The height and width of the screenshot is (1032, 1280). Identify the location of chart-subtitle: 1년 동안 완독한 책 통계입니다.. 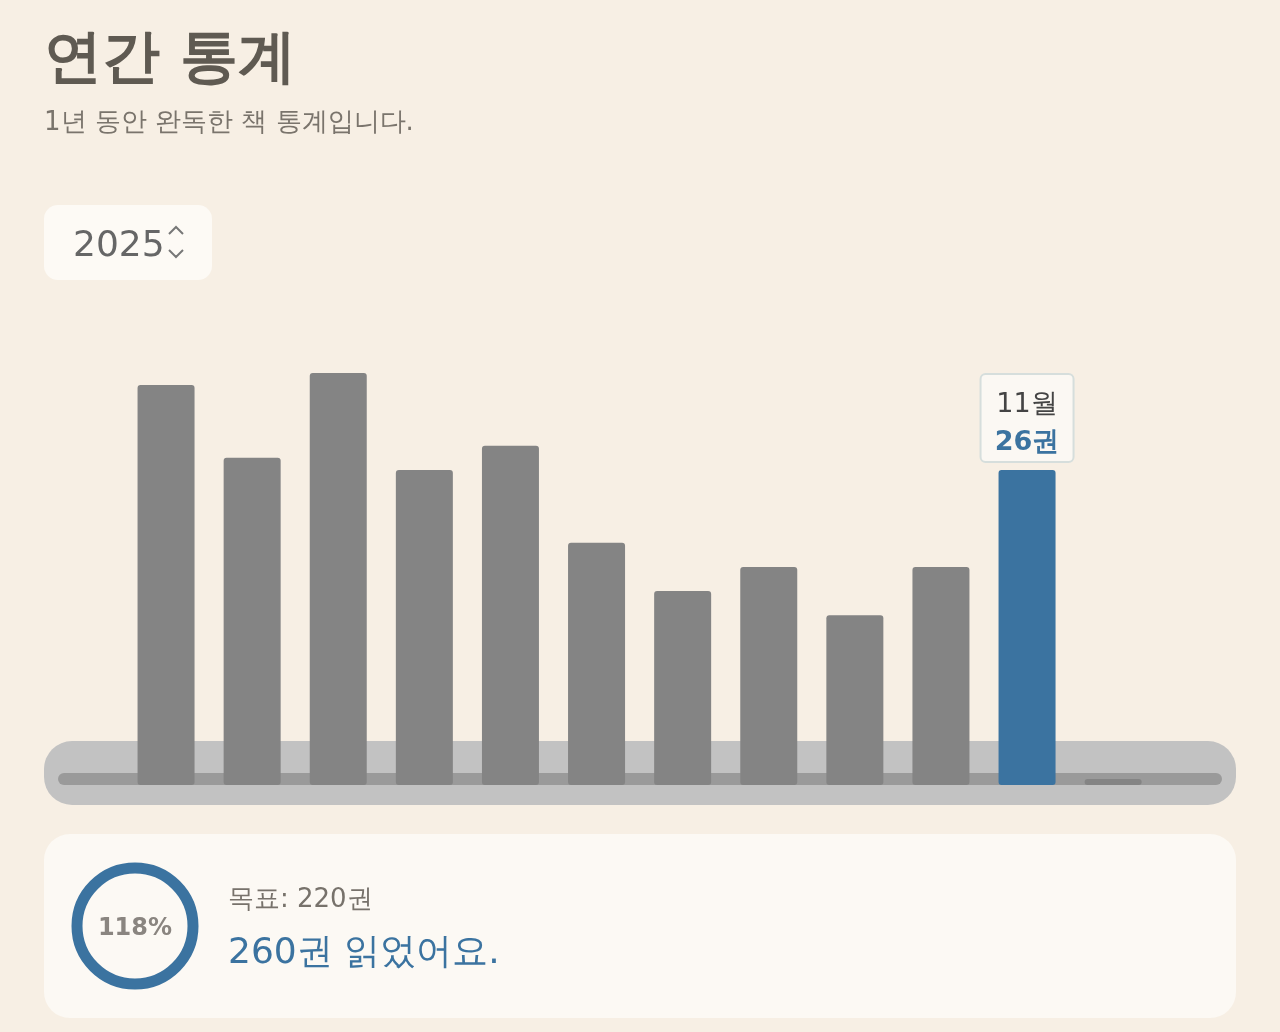
(229, 121).